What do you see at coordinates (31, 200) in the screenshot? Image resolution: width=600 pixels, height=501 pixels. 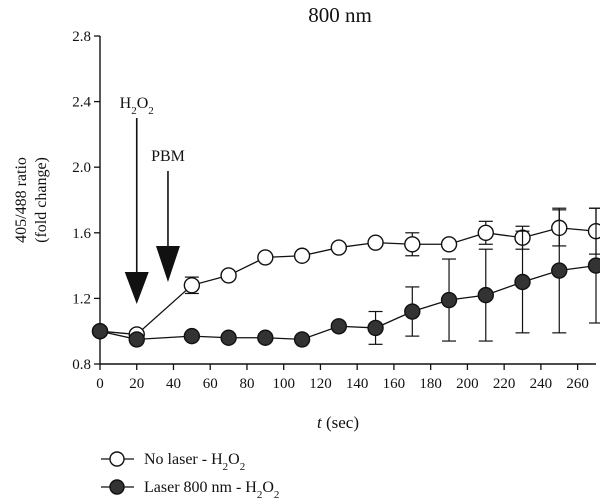 I see `y-axis-label: 405/488 ratio (fold change)` at bounding box center [31, 200].